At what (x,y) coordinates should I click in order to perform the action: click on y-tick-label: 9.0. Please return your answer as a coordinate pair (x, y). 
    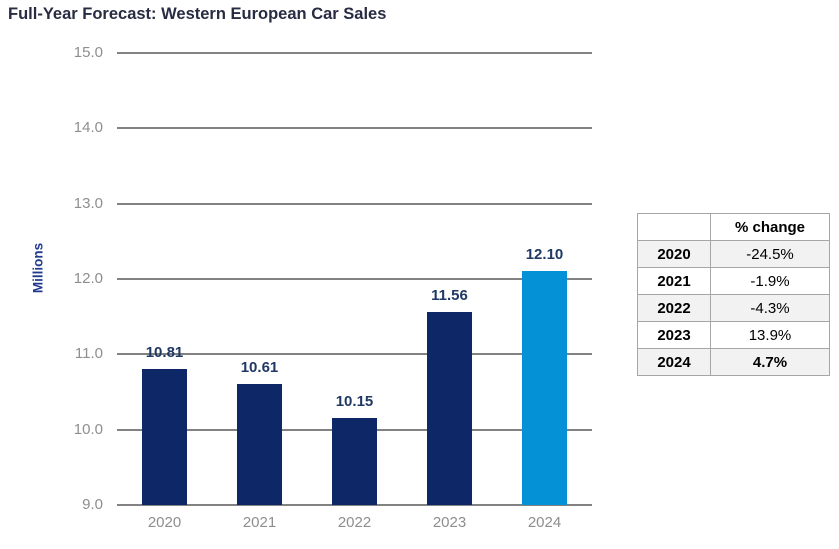
    Looking at the image, I should click on (92, 504).